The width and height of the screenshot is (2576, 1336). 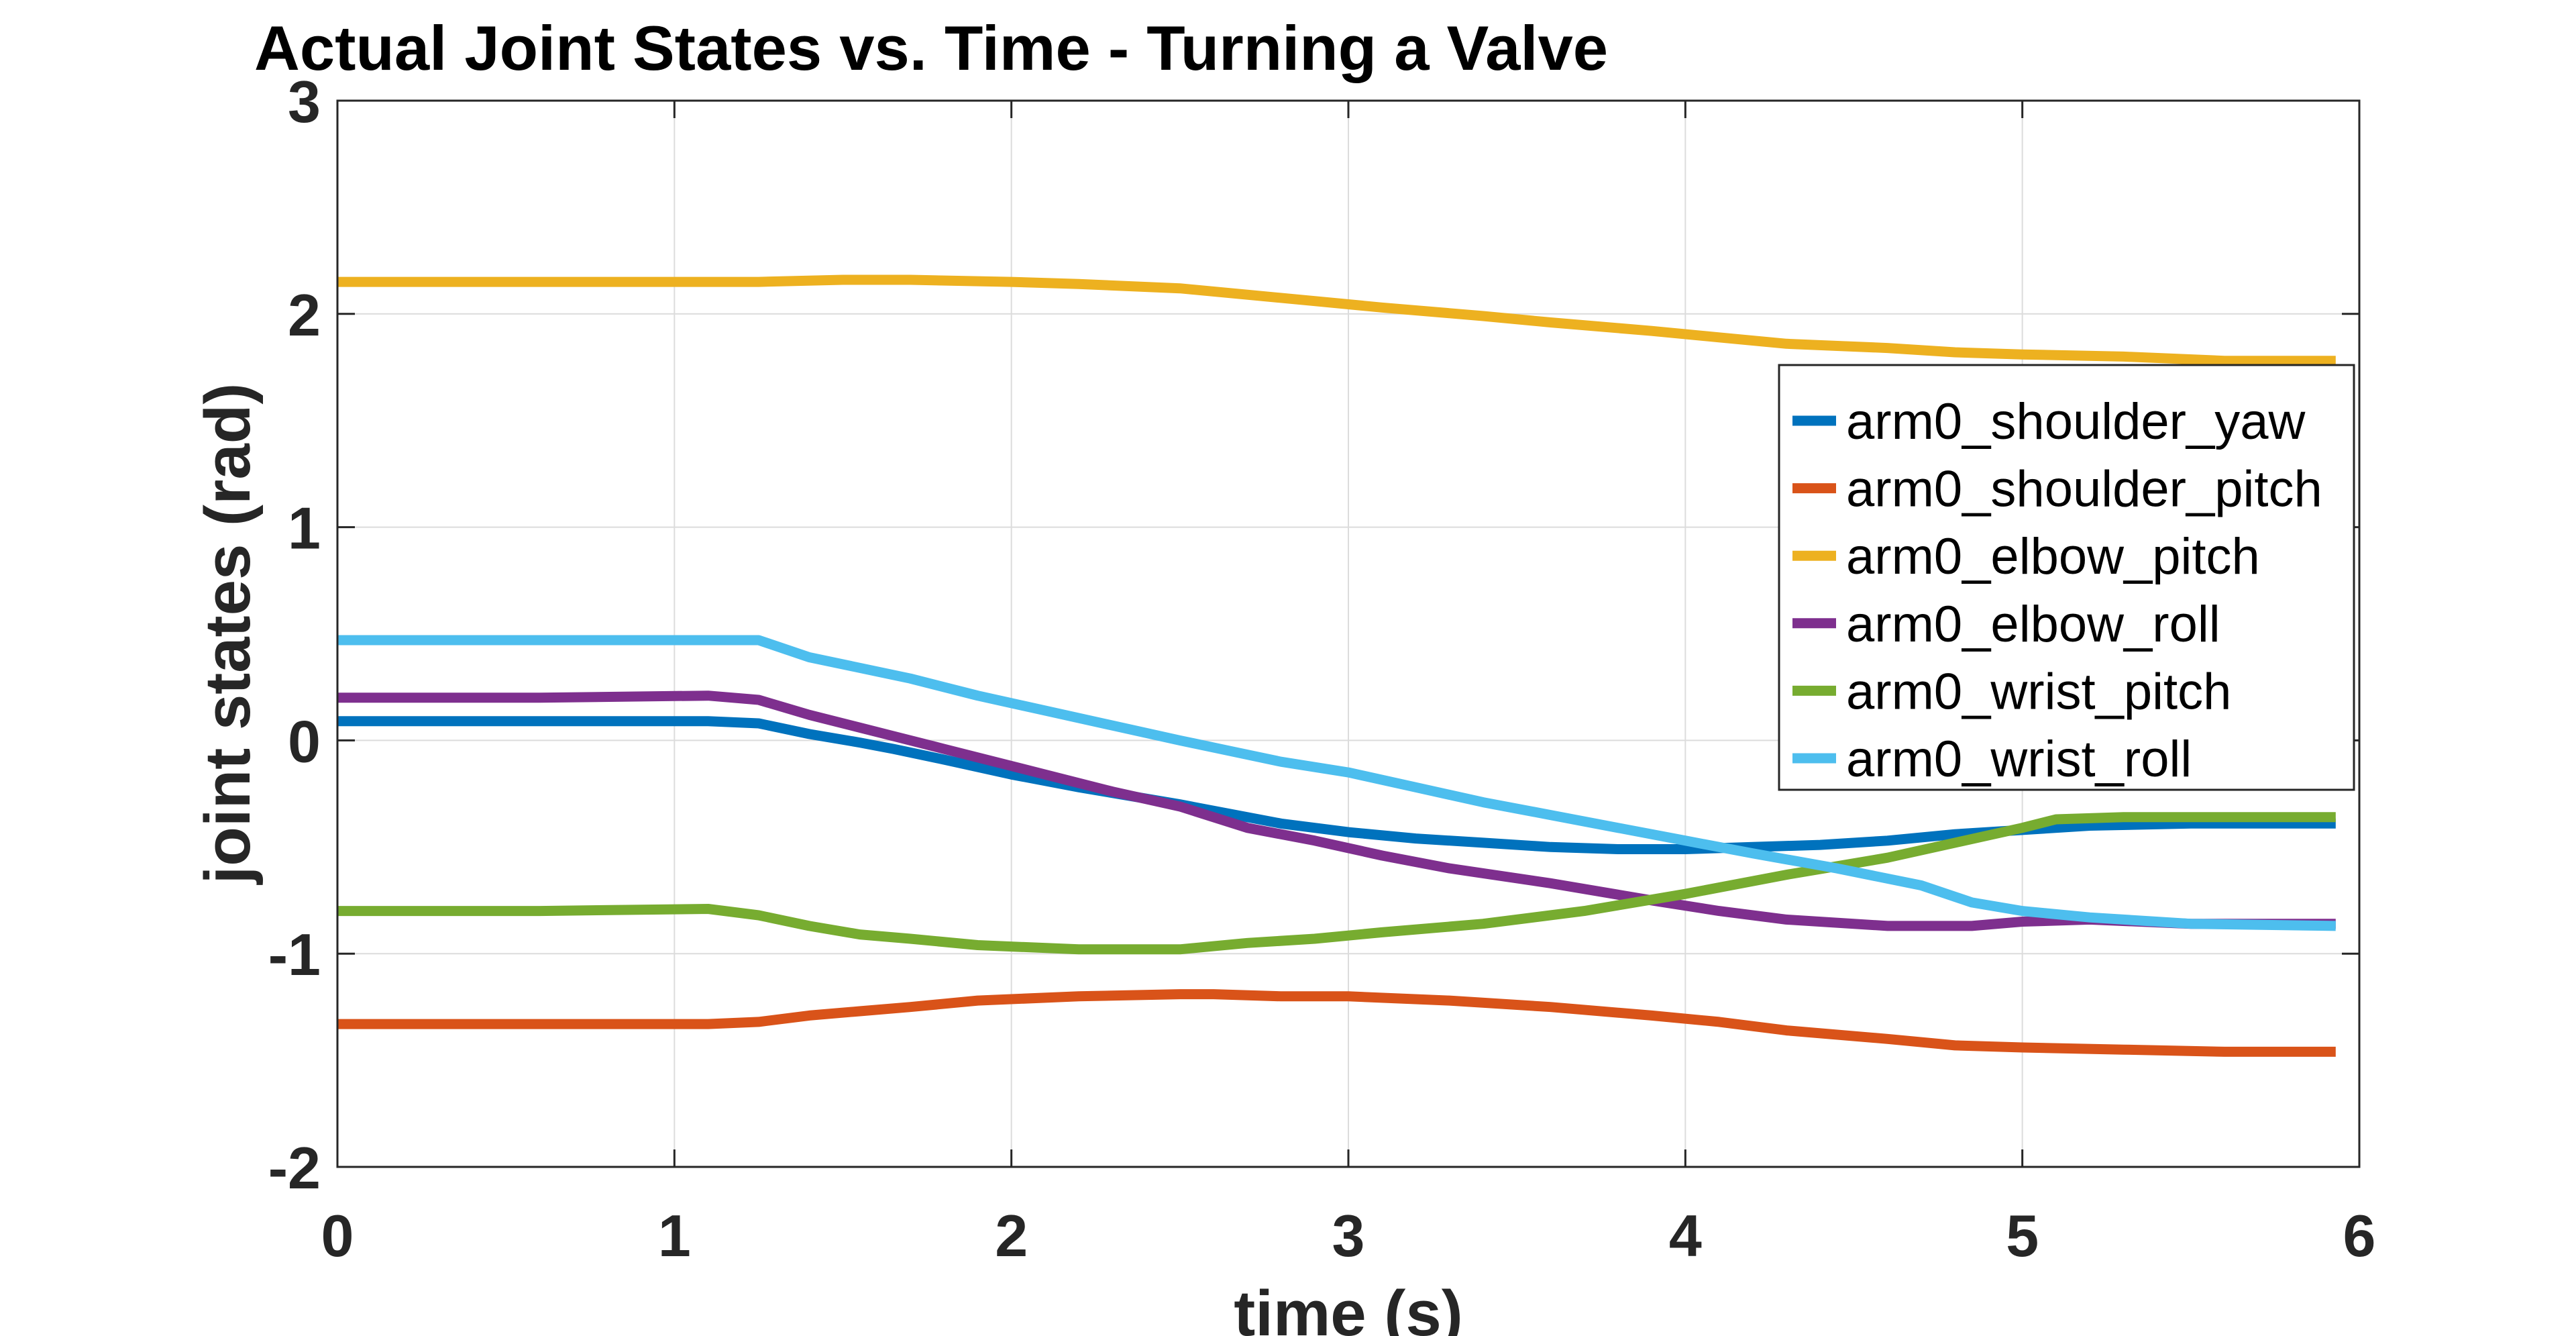 What do you see at coordinates (337, 1235) in the screenshot?
I see `x-tick-label: 0` at bounding box center [337, 1235].